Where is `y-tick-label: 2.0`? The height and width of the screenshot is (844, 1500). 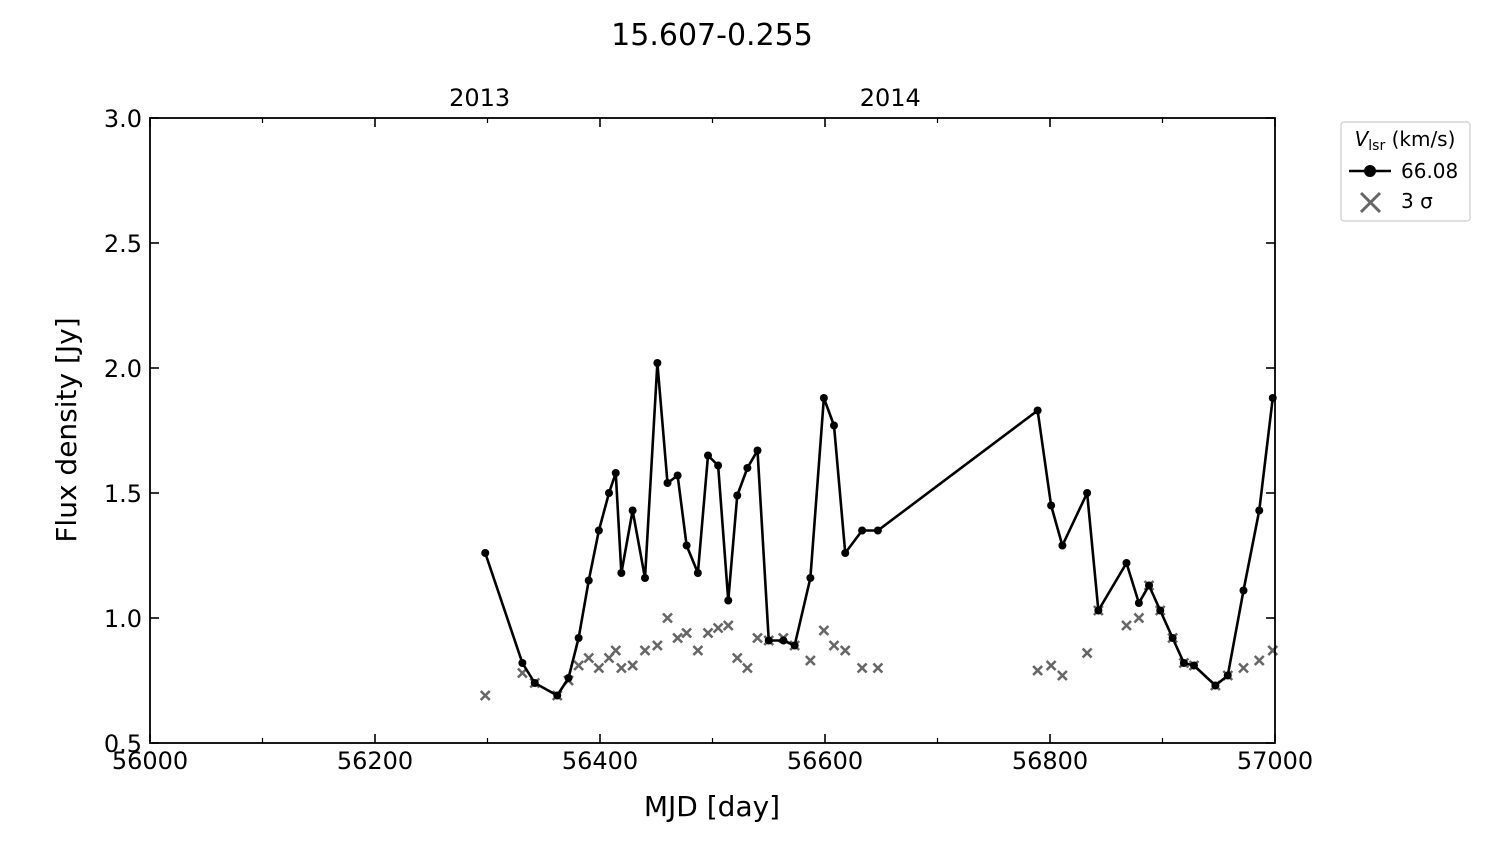 y-tick-label: 2.0 is located at coordinates (123, 369).